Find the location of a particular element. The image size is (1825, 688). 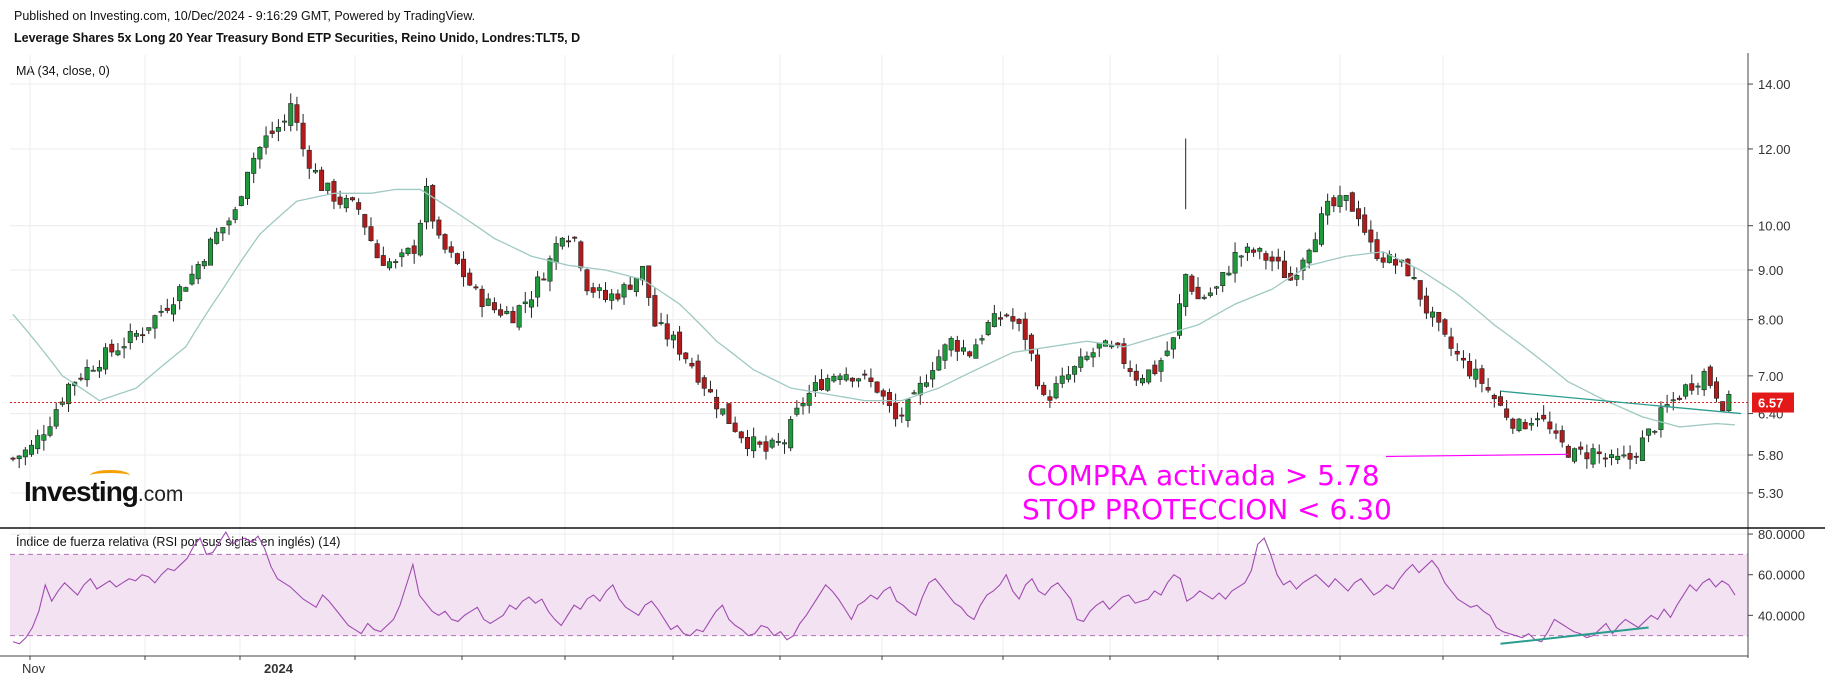

ma-indicator-label: MA (34, close, 0) is located at coordinates (63, 71).